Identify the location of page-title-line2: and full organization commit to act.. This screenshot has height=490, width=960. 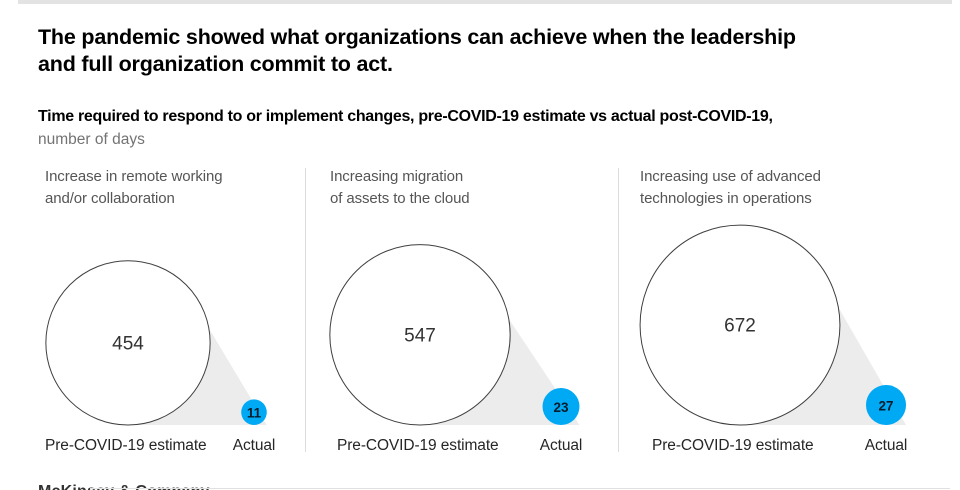
(215, 64).